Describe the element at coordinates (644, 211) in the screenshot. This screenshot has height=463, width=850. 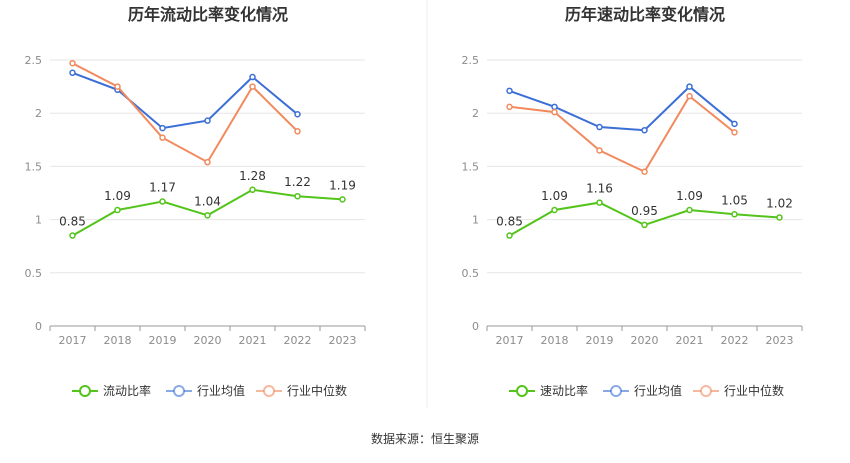
I see `data-label: 0.95` at that location.